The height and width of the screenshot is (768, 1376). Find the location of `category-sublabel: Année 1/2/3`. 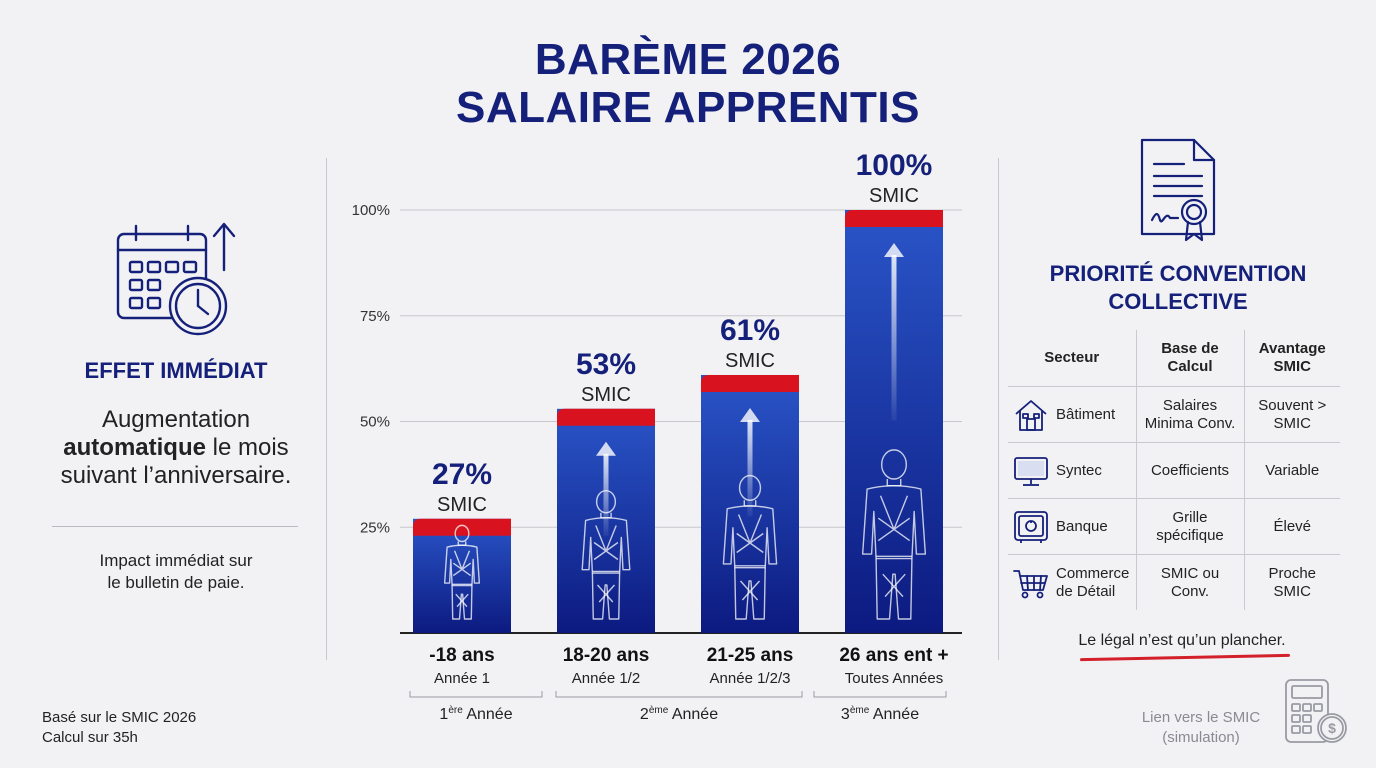

category-sublabel: Année 1/2/3 is located at coordinates (750, 678).